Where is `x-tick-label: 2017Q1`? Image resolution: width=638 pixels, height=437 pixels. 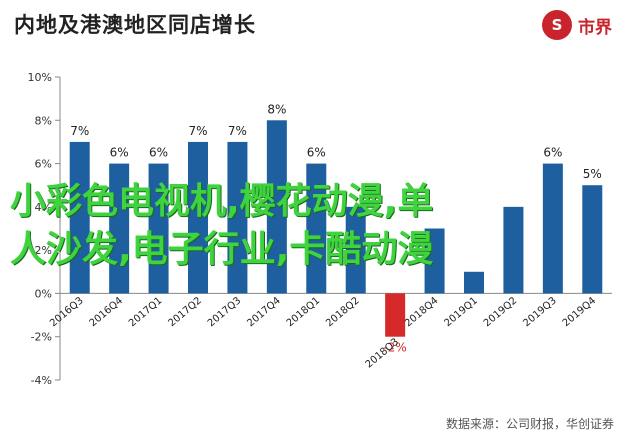
x-tick-label: 2017Q1 is located at coordinates (145, 312).